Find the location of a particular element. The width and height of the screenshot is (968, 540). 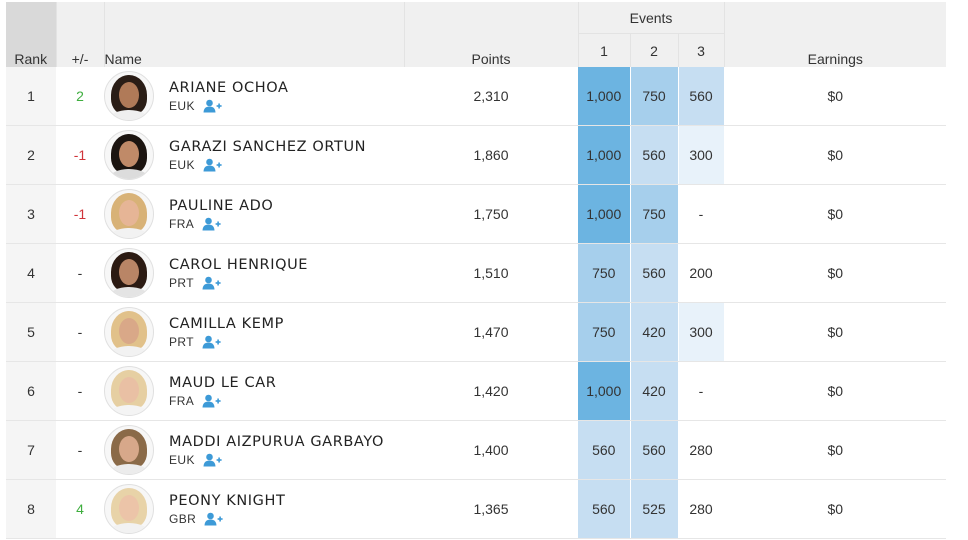

rank-change: -1 is located at coordinates (80, 155).